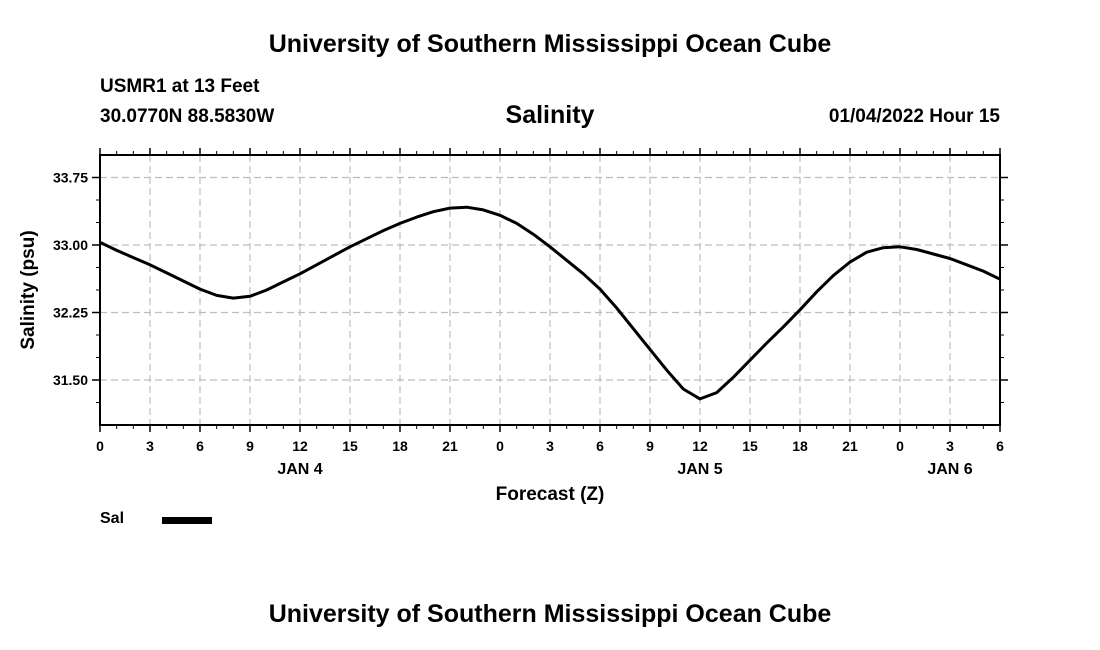  What do you see at coordinates (699, 469) in the screenshot?
I see `x-day-label: JAN 5` at bounding box center [699, 469].